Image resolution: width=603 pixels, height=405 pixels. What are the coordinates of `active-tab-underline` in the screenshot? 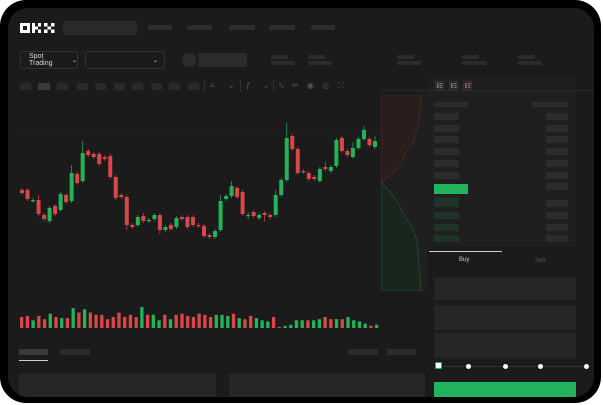 It's located at (33, 360).